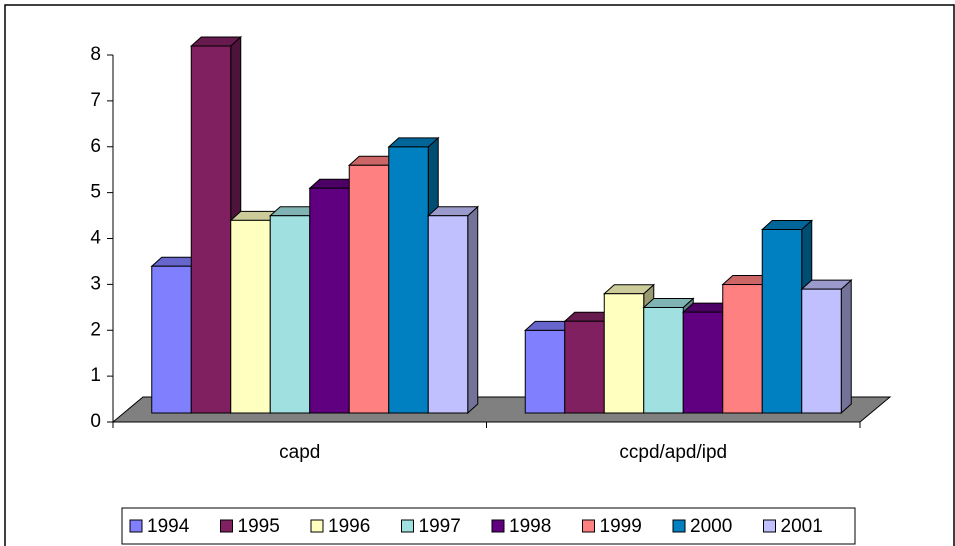 The height and width of the screenshot is (546, 955). I want to click on legend-box, so click(488, 526).